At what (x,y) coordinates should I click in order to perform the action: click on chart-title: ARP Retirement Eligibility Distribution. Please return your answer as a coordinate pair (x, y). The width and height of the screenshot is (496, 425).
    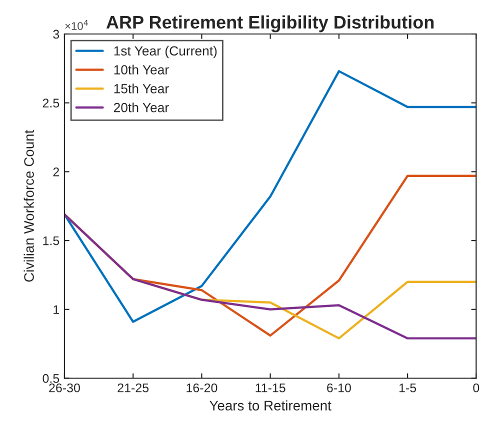
    Looking at the image, I should click on (270, 23).